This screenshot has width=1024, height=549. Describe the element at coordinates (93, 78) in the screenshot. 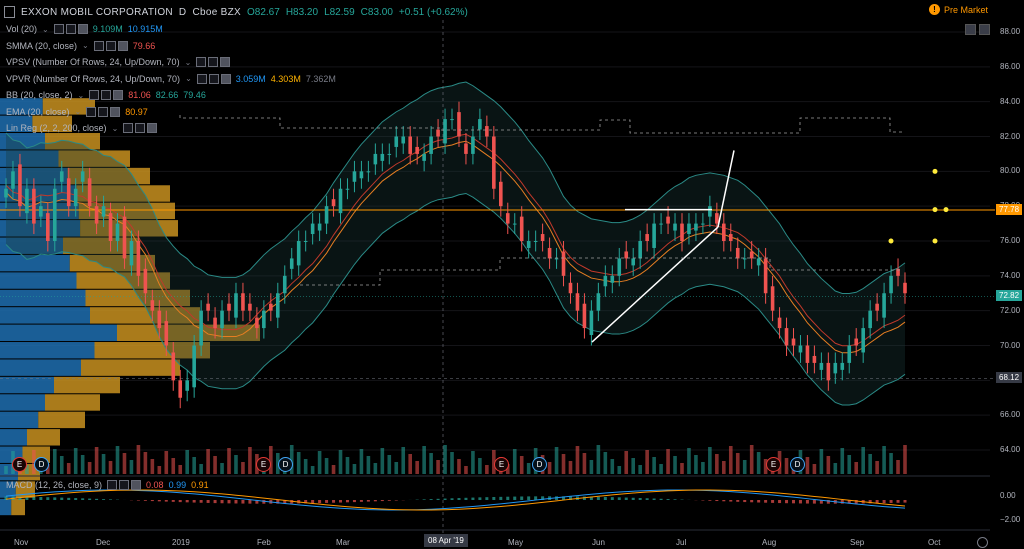

I see `indicator-label: VPVR (Number Of Rows, 24, Up/Down, 70)` at that location.